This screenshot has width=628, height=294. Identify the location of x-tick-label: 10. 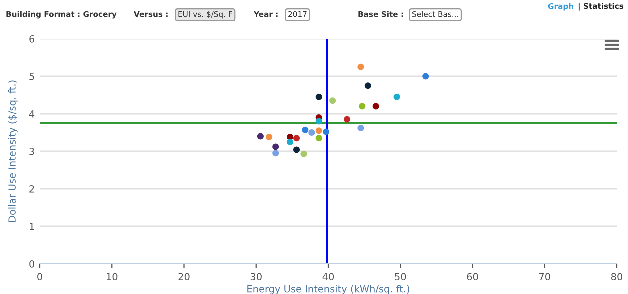
(112, 277).